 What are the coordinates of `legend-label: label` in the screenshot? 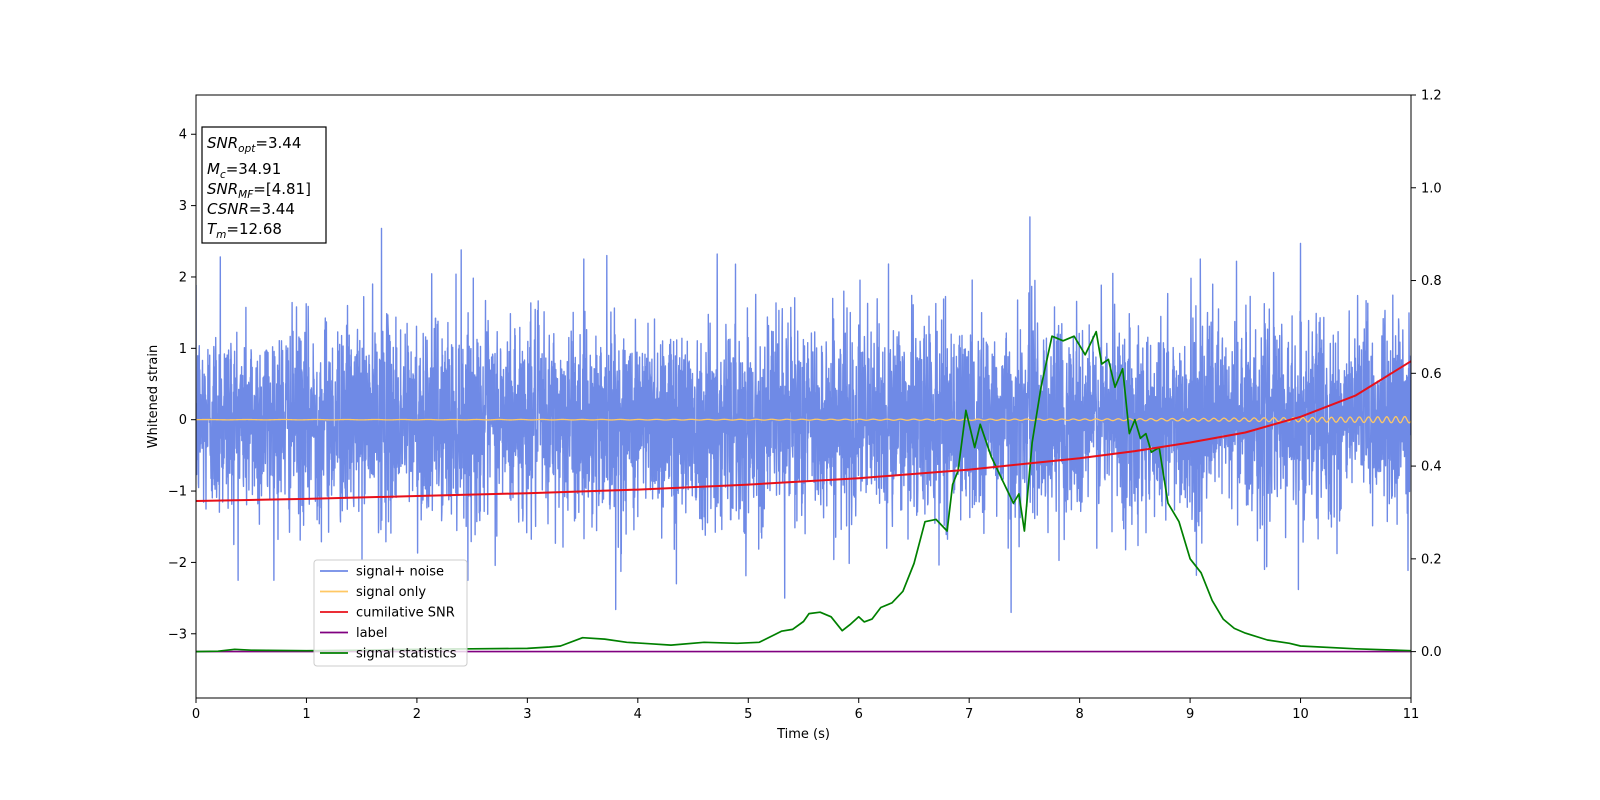 It's located at (371, 633).